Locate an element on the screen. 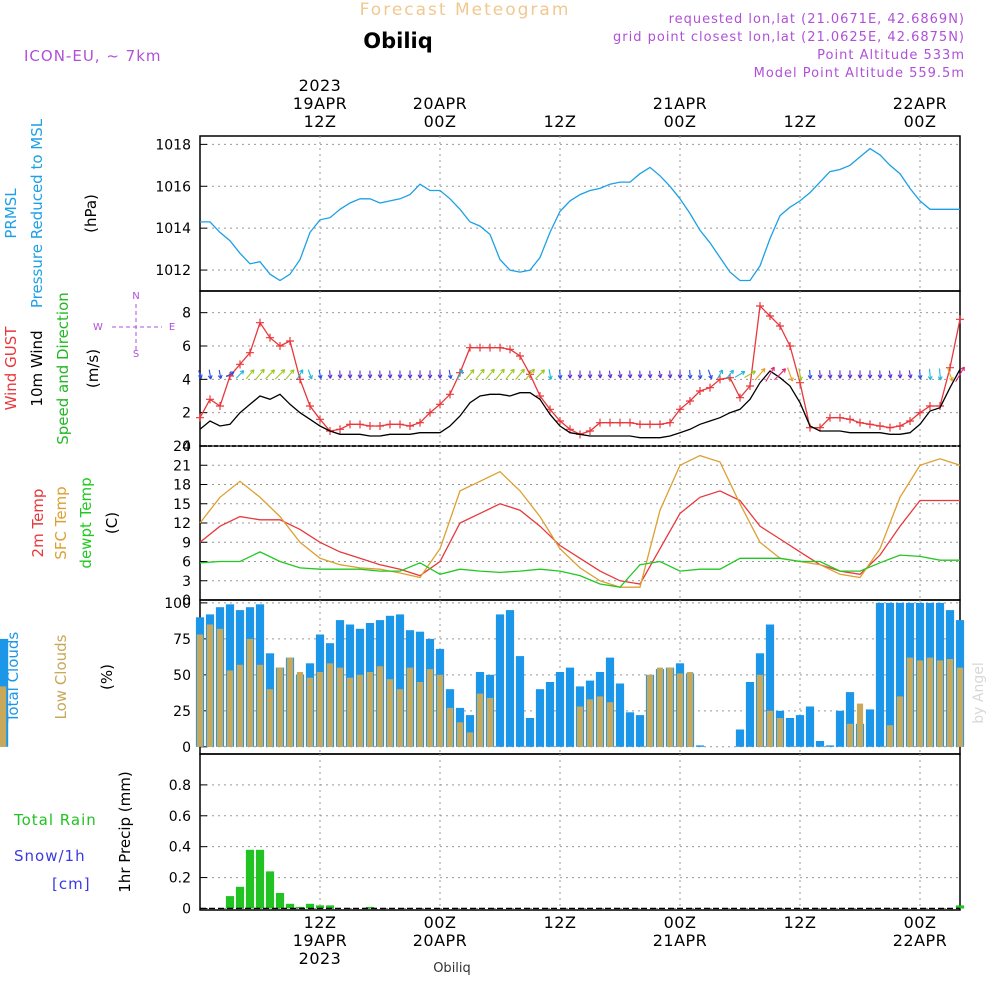 This screenshot has width=1000, height=1000. y-tick-label: 0.4 is located at coordinates (180, 848).